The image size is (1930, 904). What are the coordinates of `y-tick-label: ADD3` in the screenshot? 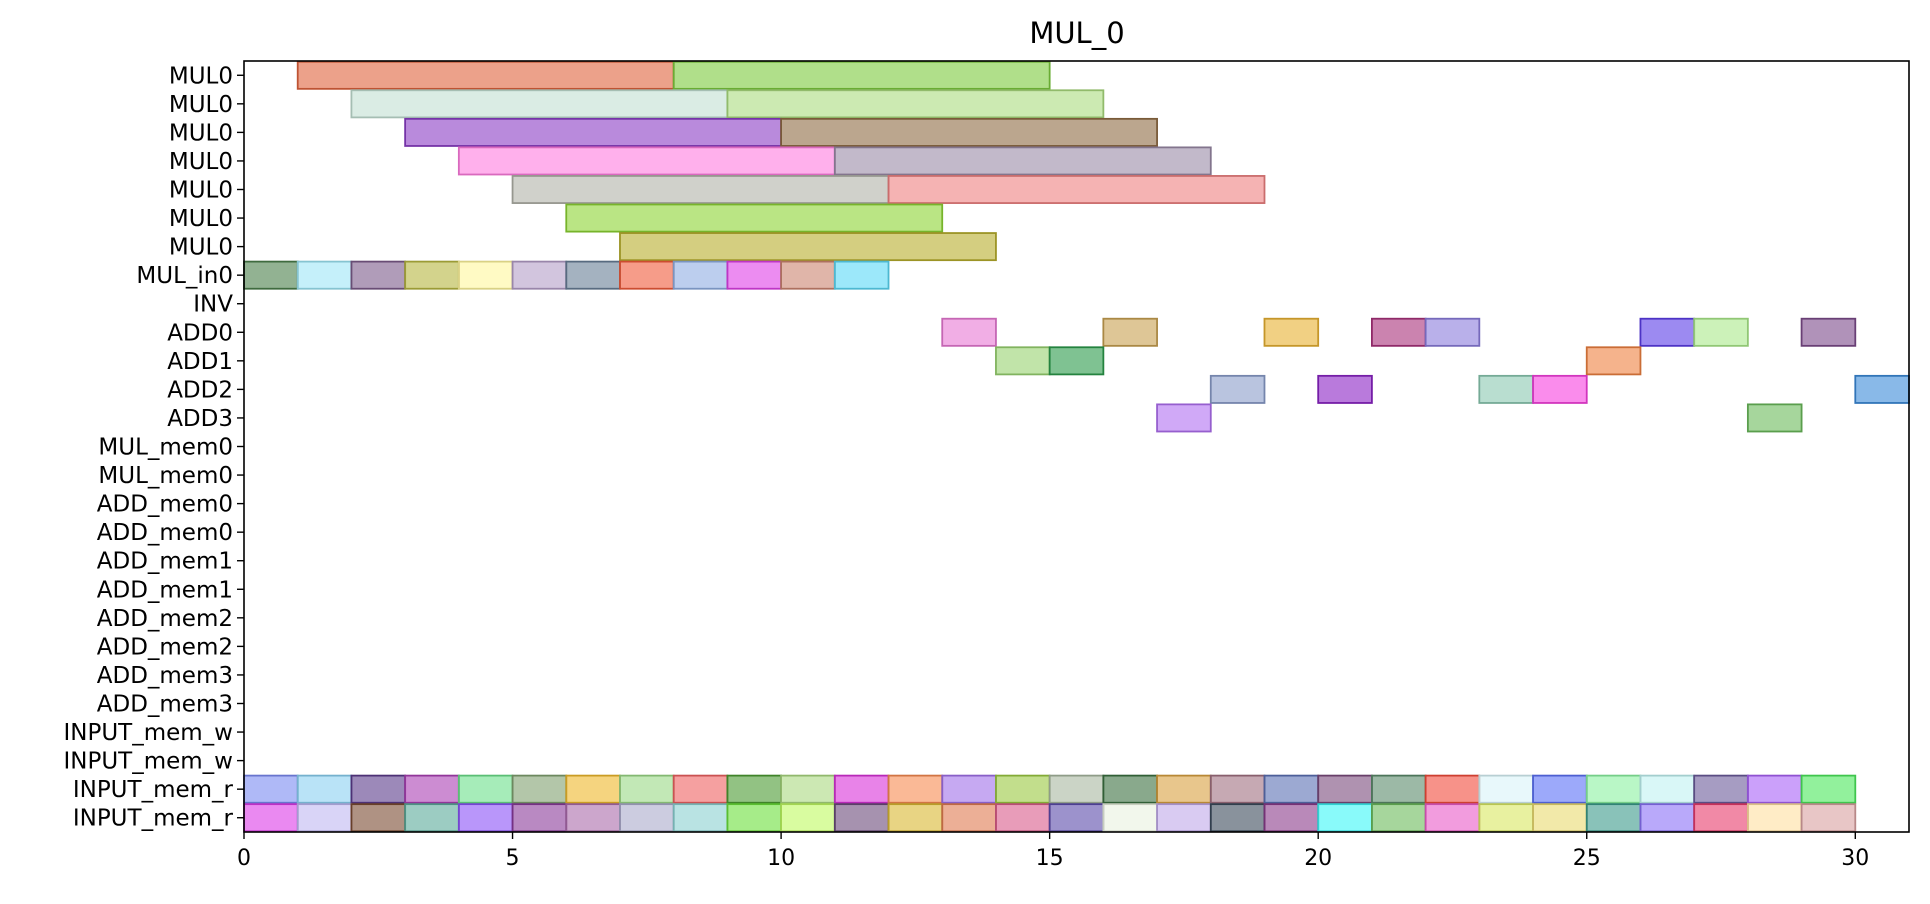 It's located at (200, 419).